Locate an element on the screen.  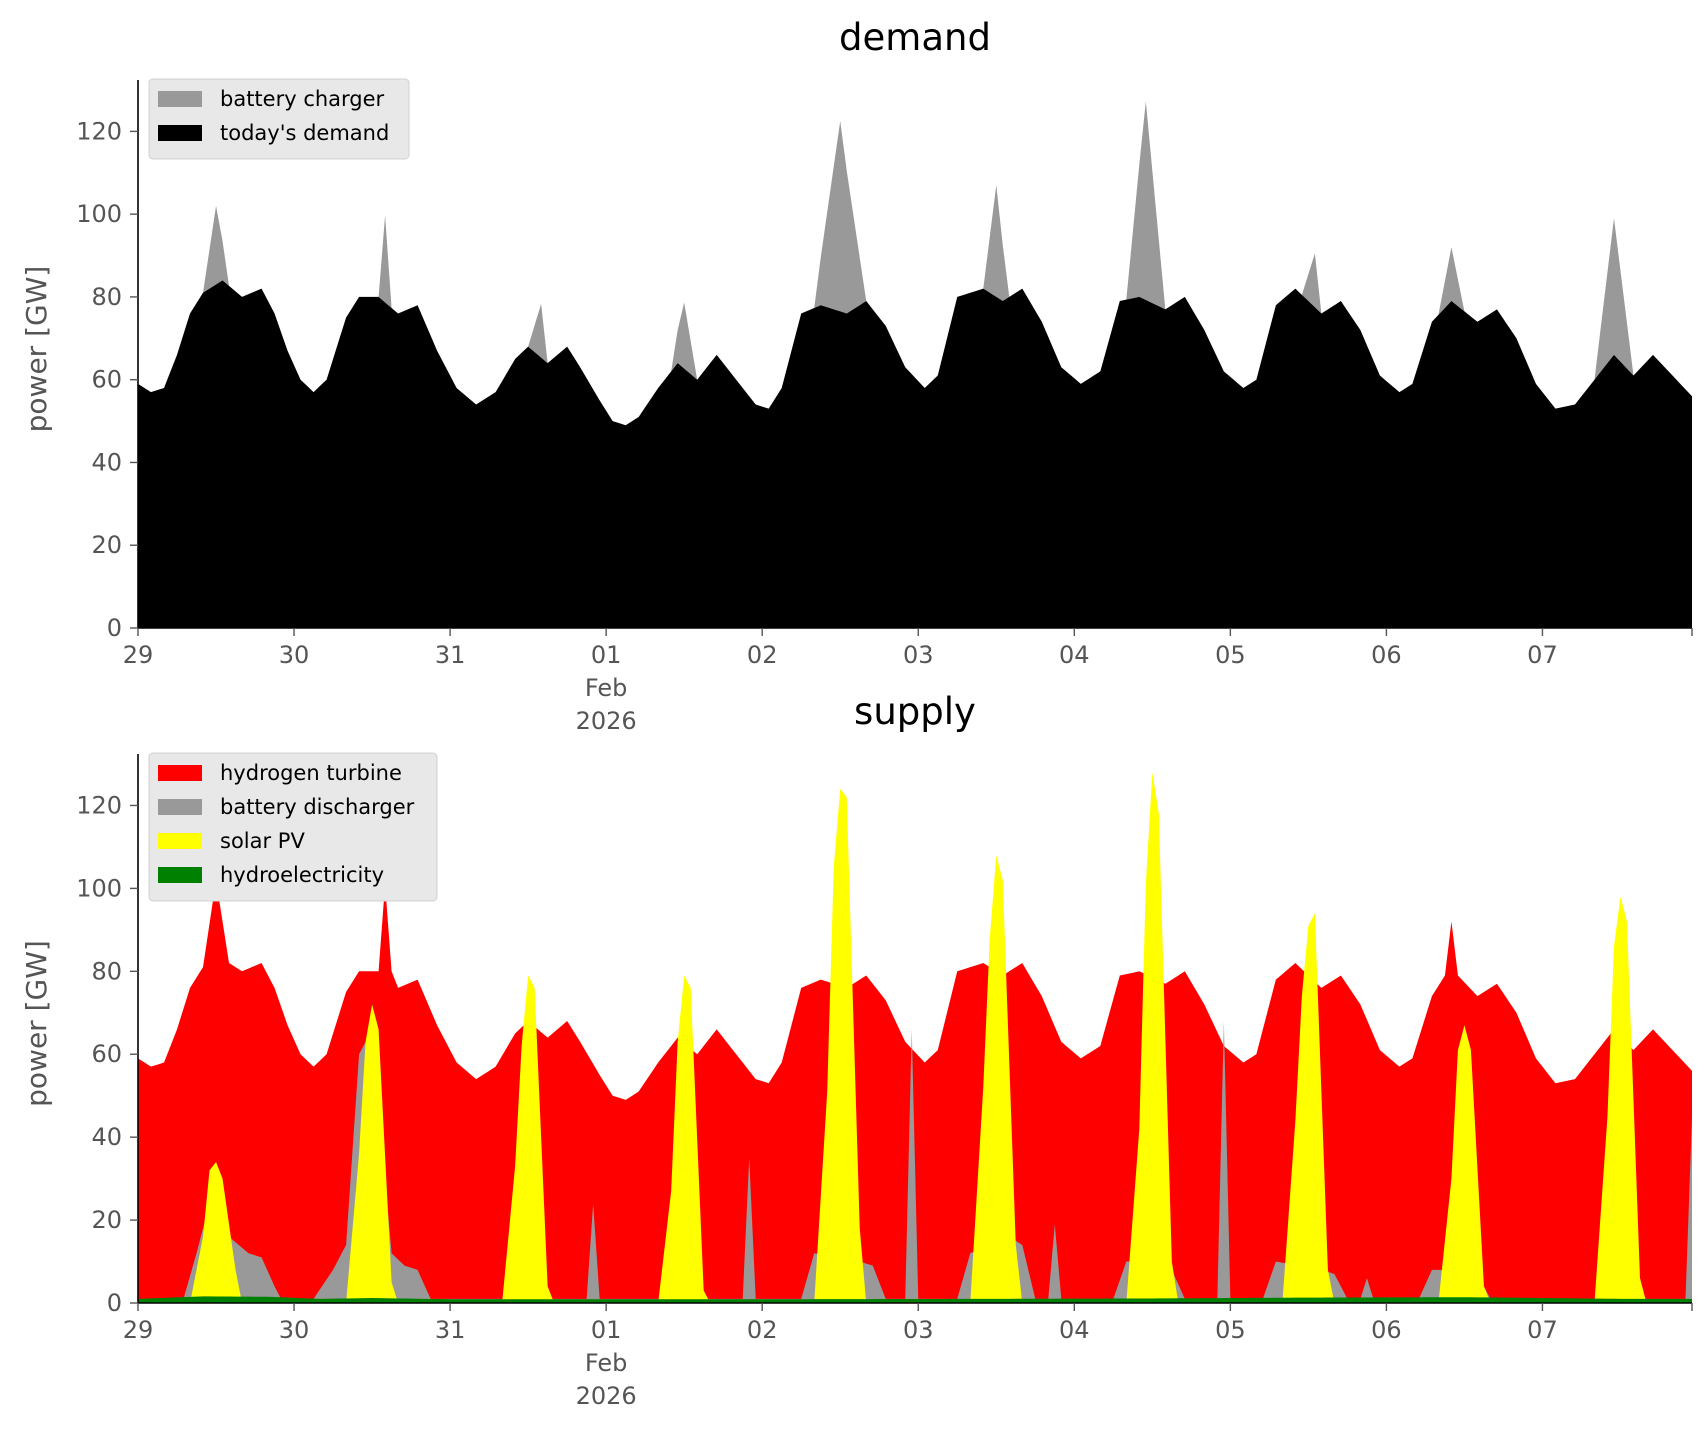
legend-swatch-battery-charger is located at coordinates (180, 99).